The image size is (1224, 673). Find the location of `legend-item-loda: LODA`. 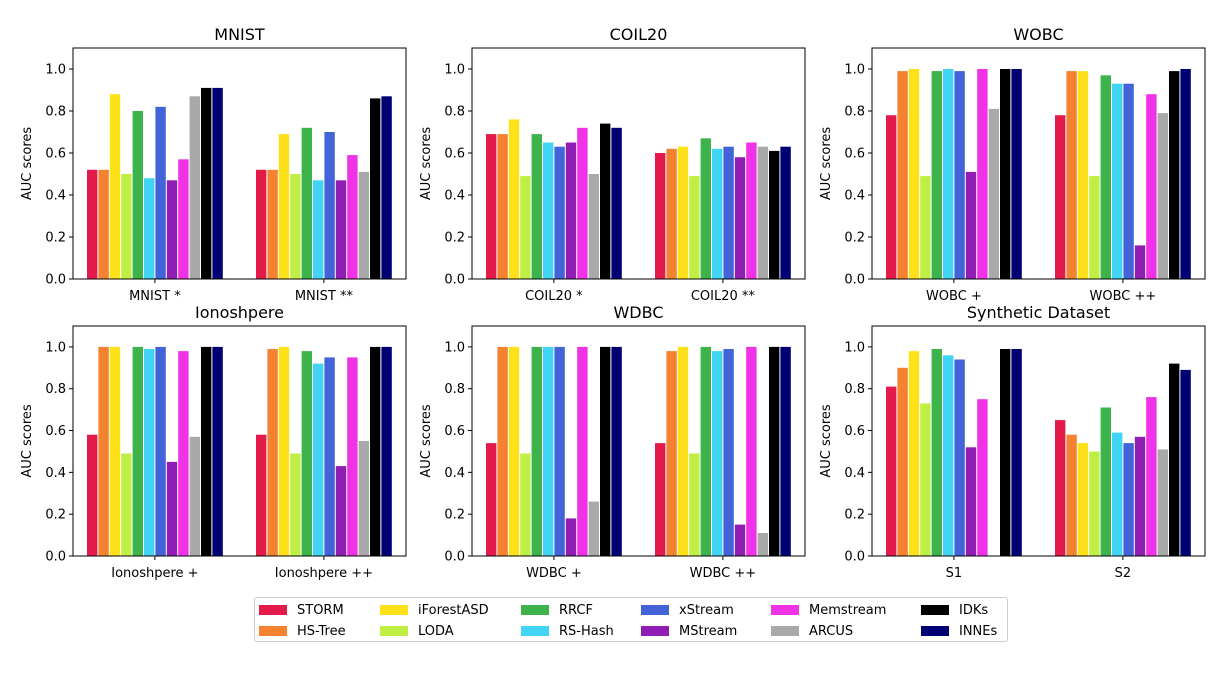

legend-item-loda: LODA is located at coordinates (417, 631).